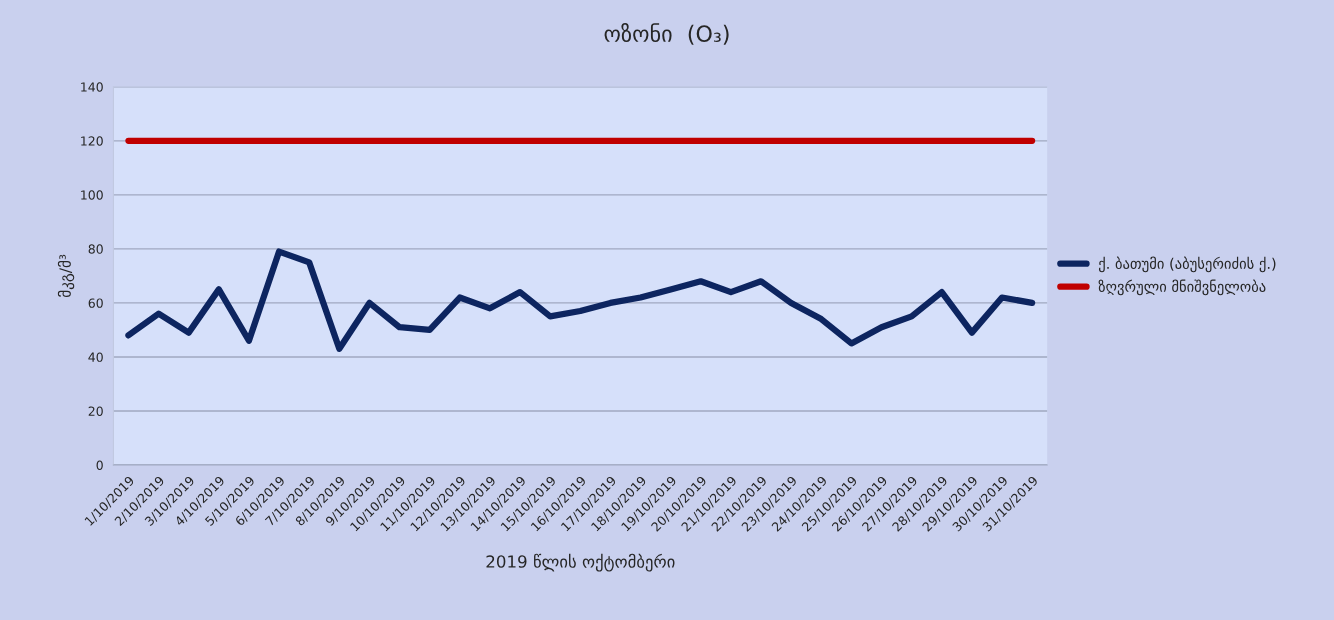 The width and height of the screenshot is (1334, 620). Describe the element at coordinates (66, 276) in the screenshot. I see `y-axis-title: მკგ/მ³` at that location.